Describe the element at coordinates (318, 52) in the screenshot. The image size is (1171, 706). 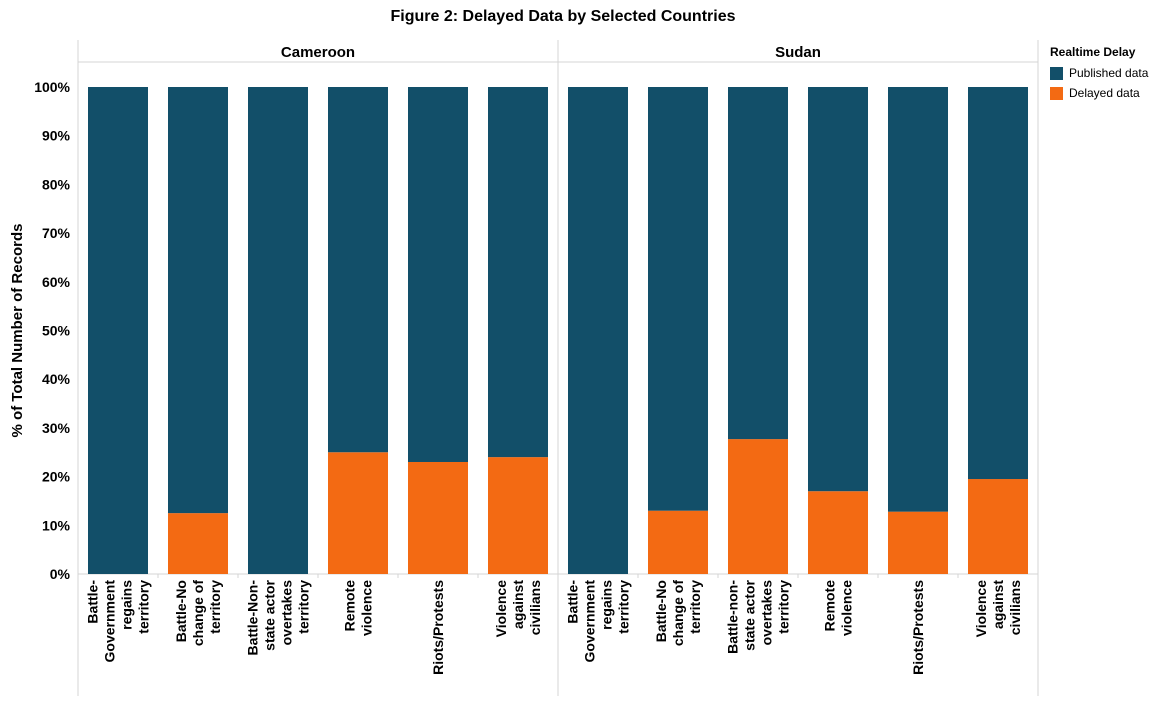
I see `panel-header-cameroon: Cameroon` at that location.